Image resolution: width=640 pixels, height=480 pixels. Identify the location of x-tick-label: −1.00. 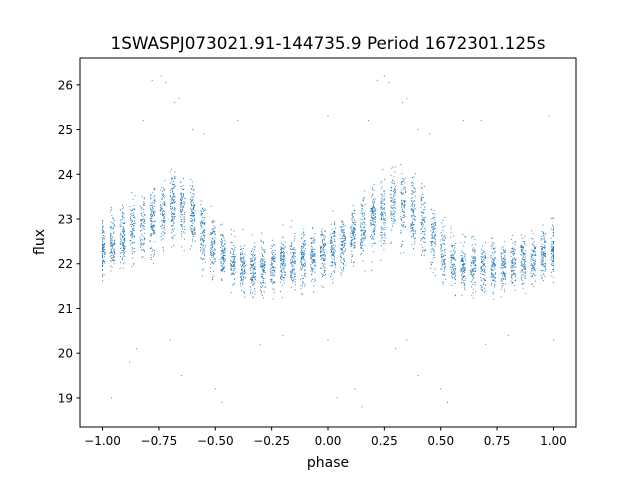
(102, 441).